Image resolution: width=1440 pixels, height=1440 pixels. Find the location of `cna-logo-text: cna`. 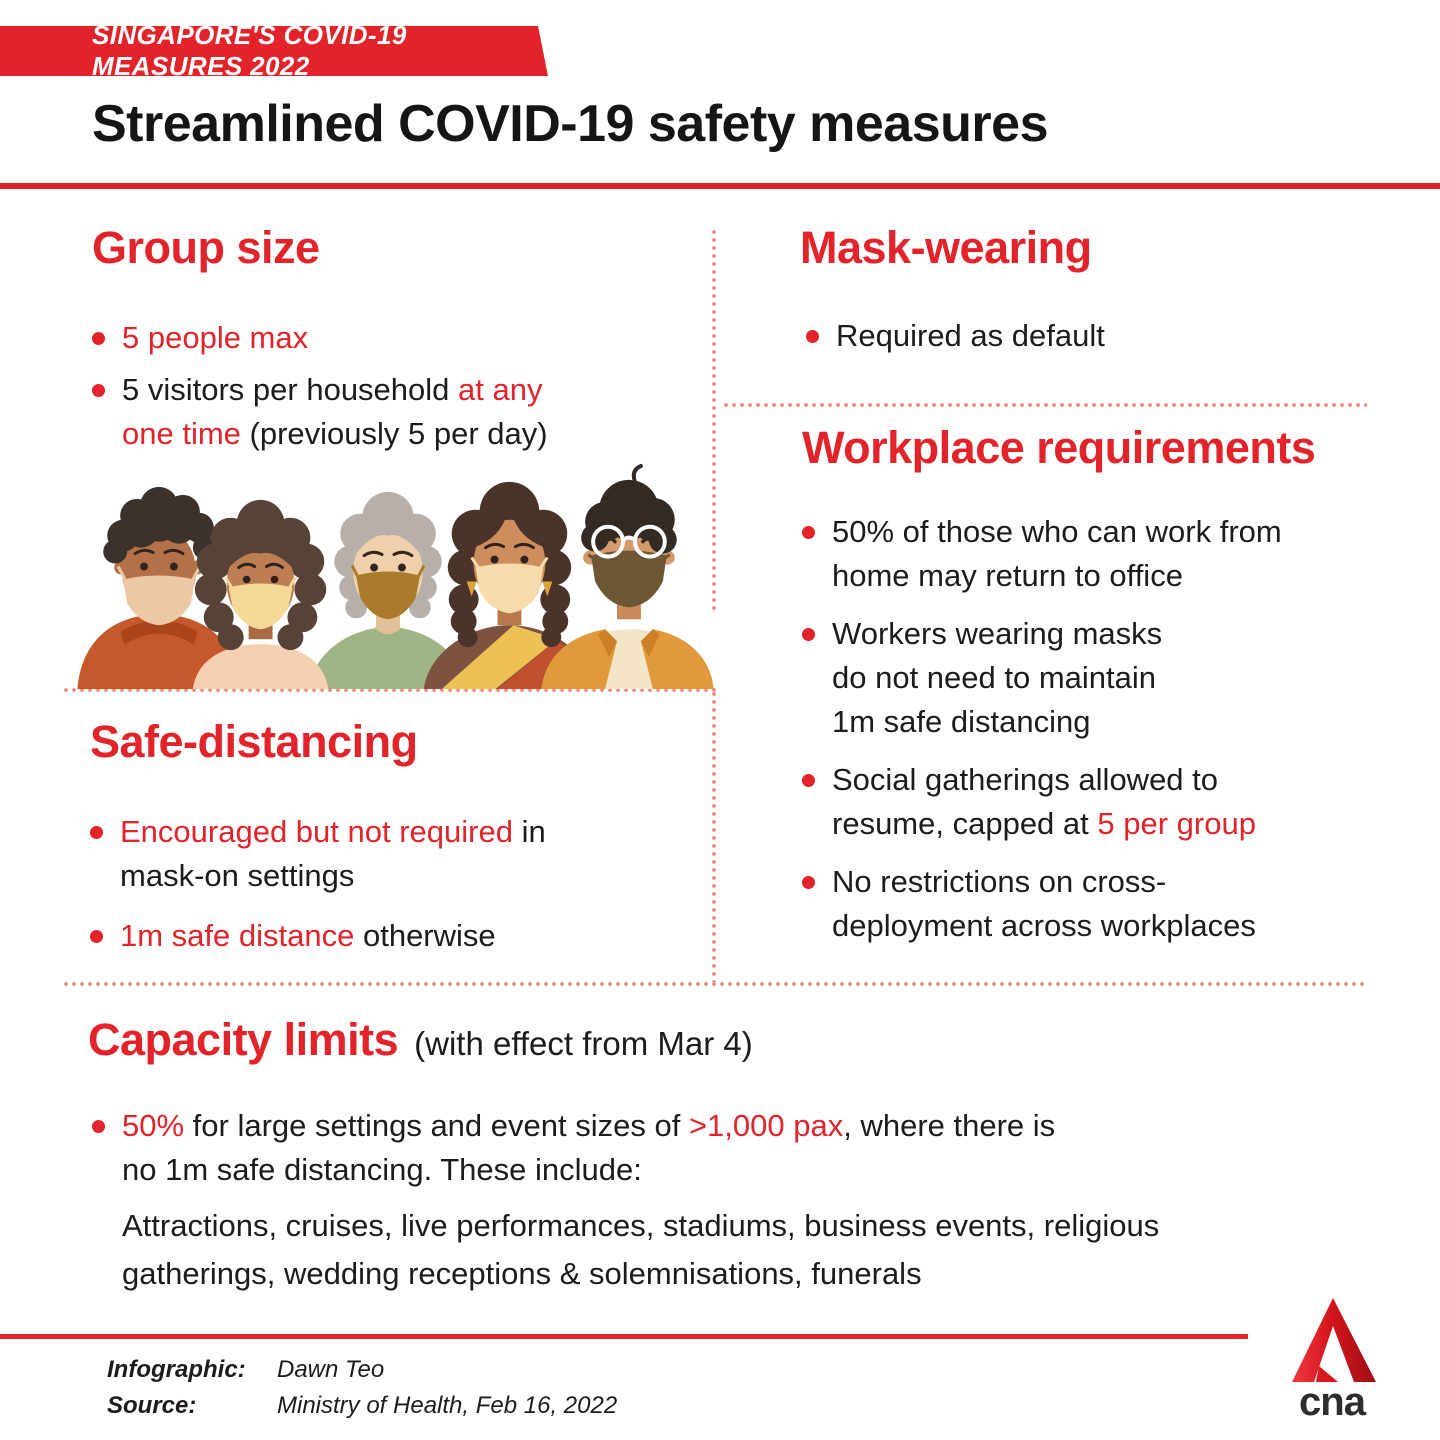

cna-logo-text: cna is located at coordinates (1333, 1401).